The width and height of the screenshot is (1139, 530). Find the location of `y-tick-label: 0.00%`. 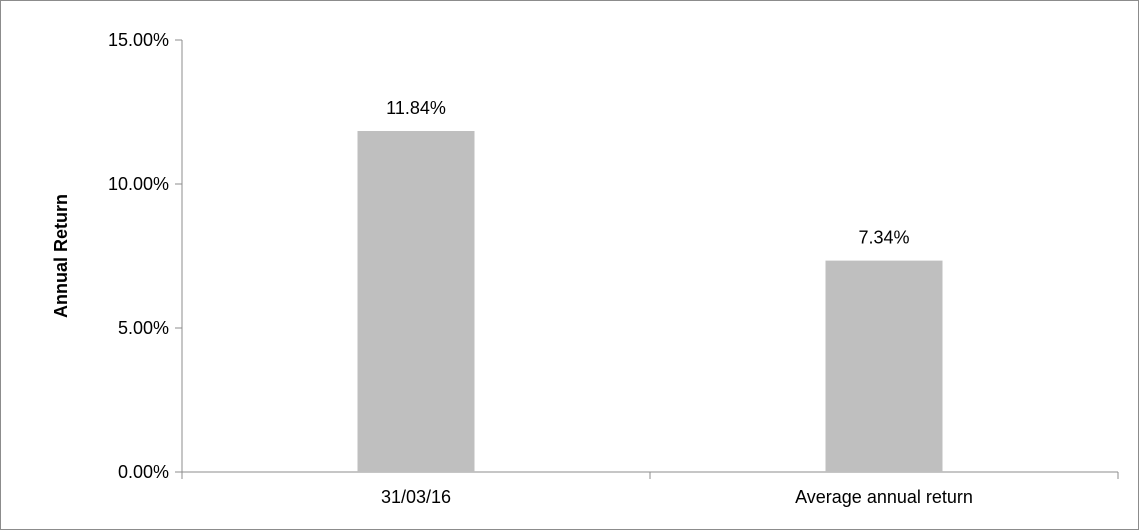

y-tick-label: 0.00% is located at coordinates (143, 472).